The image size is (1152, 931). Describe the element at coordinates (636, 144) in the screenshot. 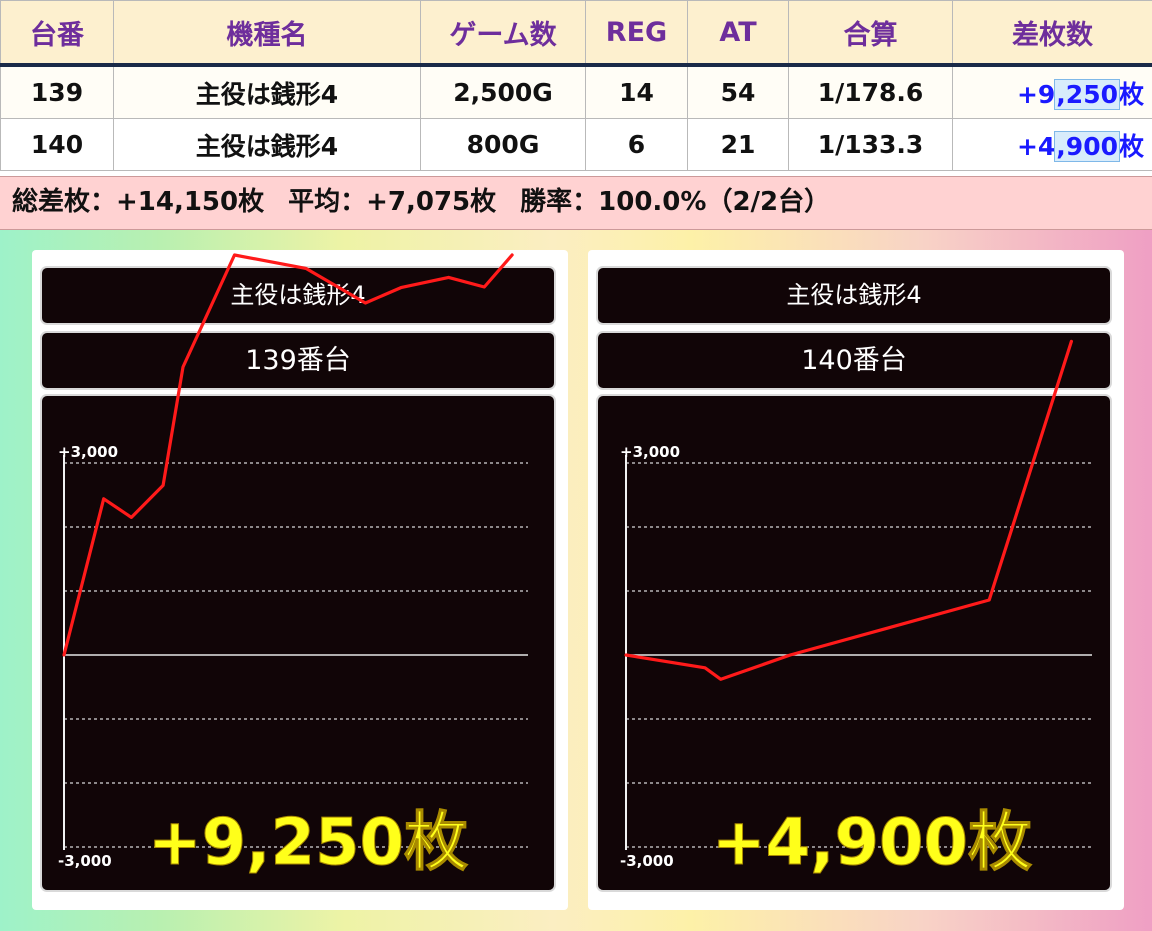

I see `cell-reg: 6` at that location.